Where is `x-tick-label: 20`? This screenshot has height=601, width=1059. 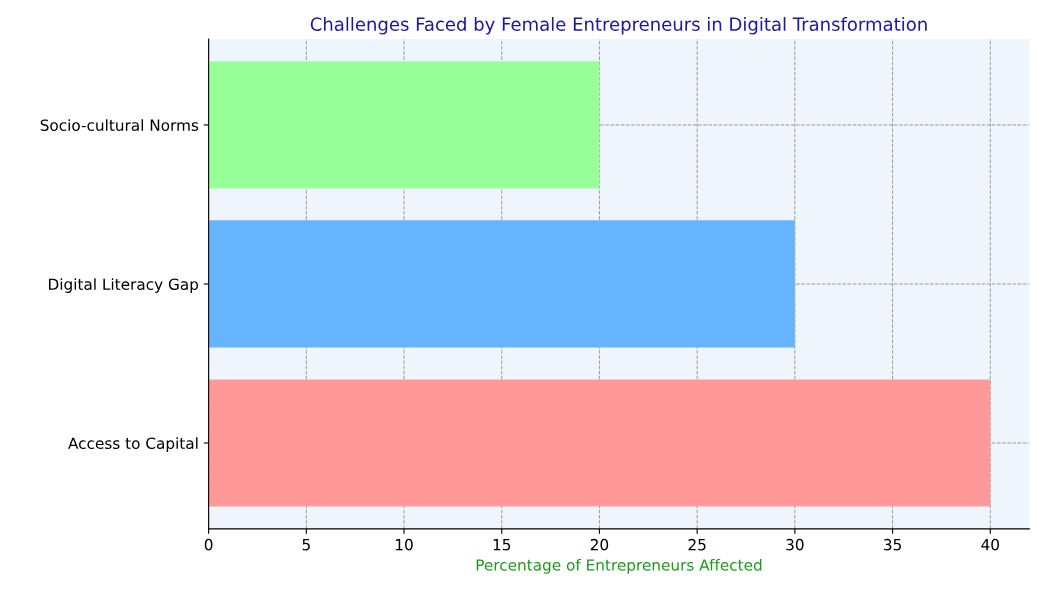
x-tick-label: 20 is located at coordinates (599, 544).